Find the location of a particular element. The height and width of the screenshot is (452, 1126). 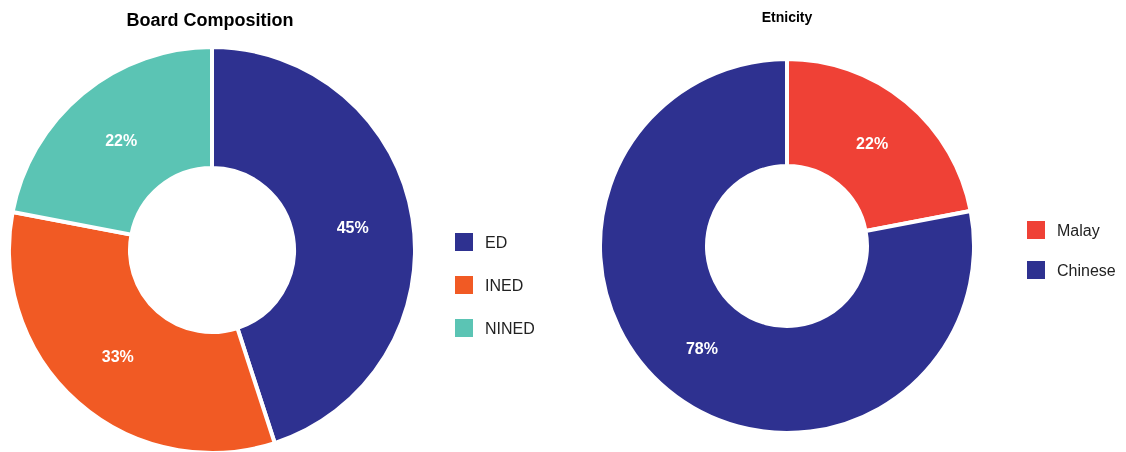

legend-label: NINED is located at coordinates (510, 328).